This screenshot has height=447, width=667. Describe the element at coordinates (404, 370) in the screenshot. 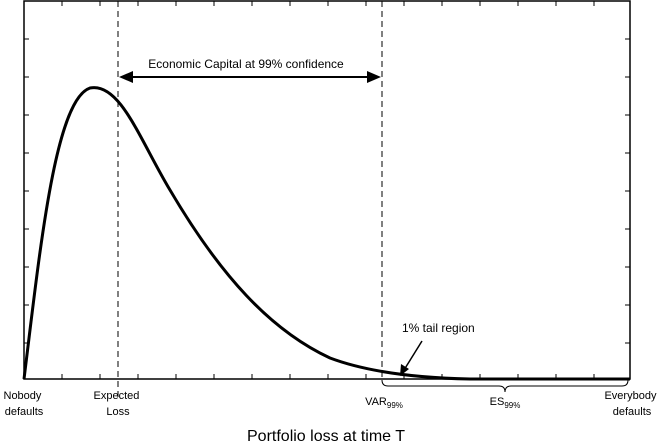

I see `tail-region-arrowhead` at that location.